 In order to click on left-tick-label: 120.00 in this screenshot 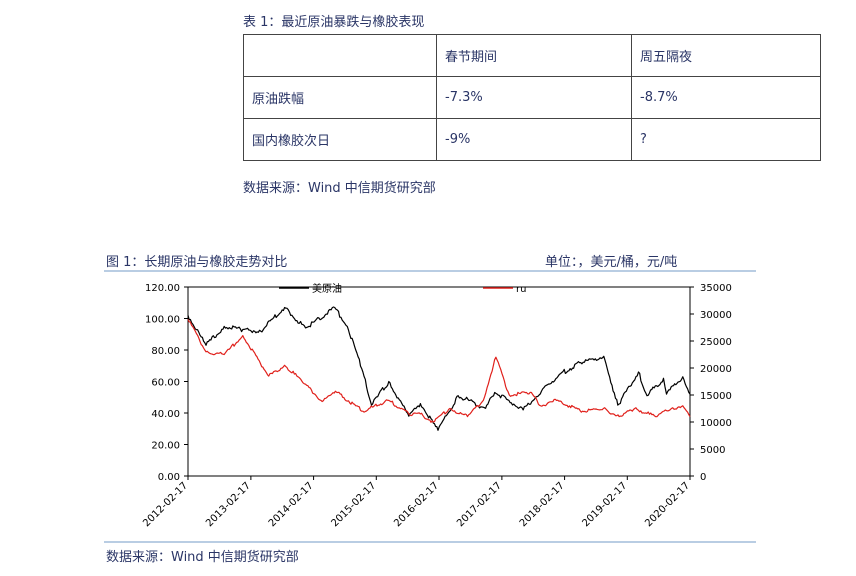, I will do `click(162, 288)`.